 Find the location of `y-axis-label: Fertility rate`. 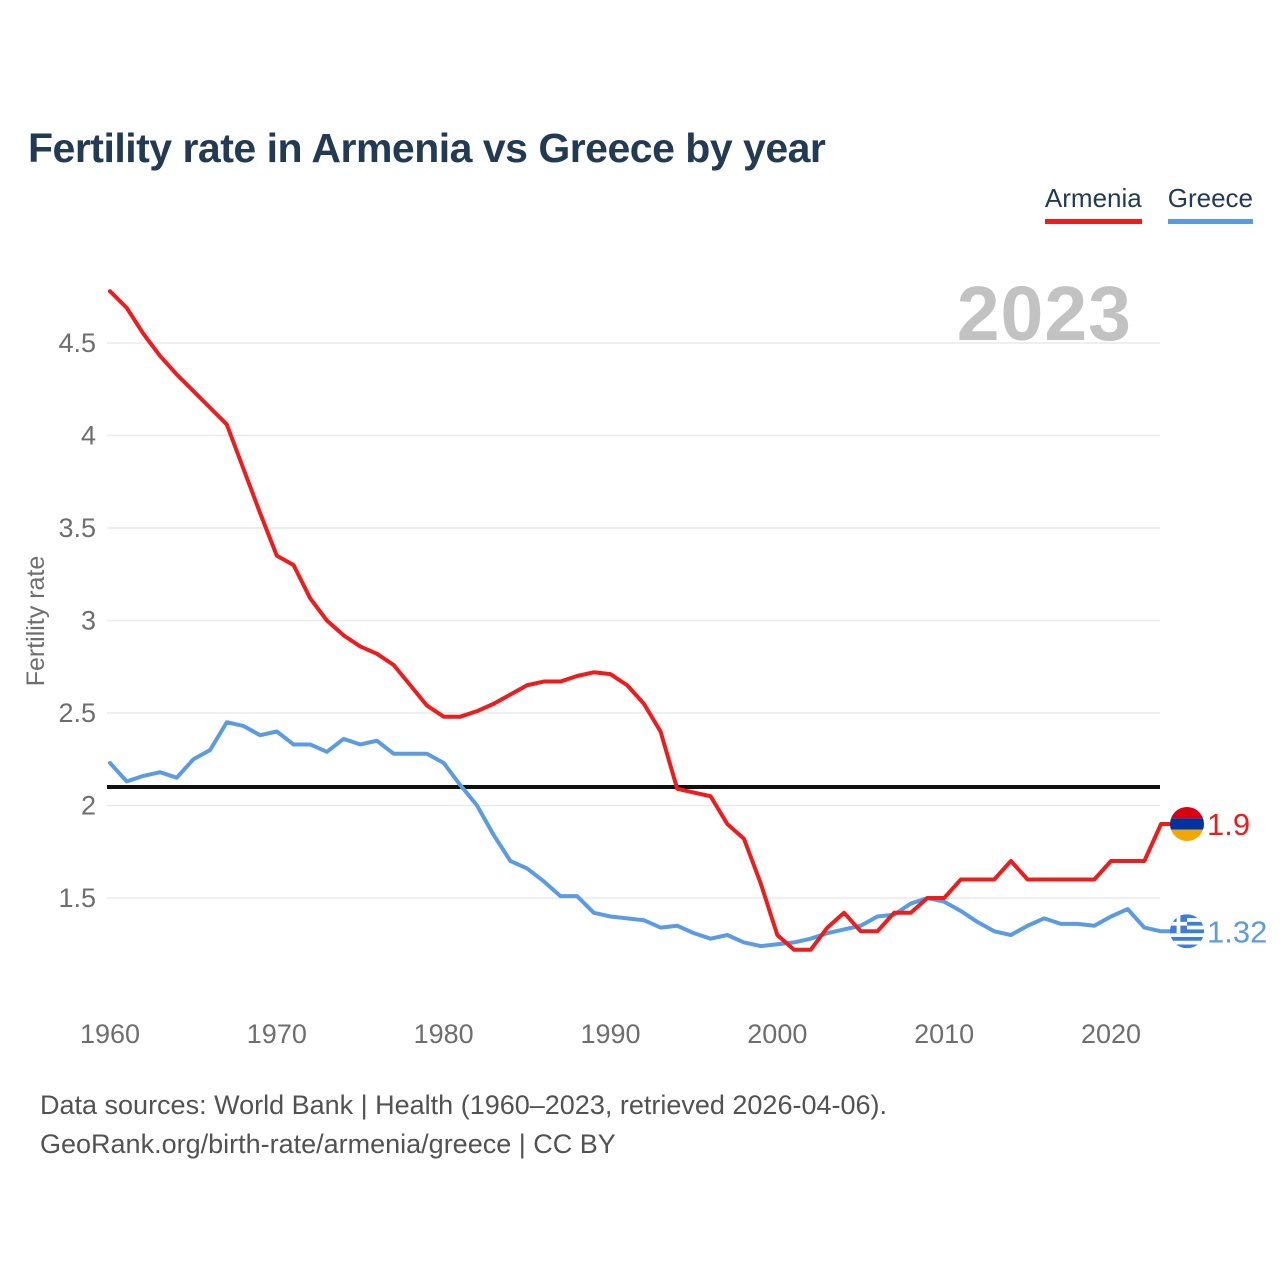

y-axis-label: Fertility rate is located at coordinates (36, 621).